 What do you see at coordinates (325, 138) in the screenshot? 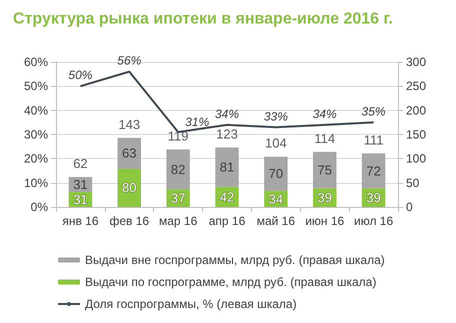
I see `total-label: 114` at bounding box center [325, 138].